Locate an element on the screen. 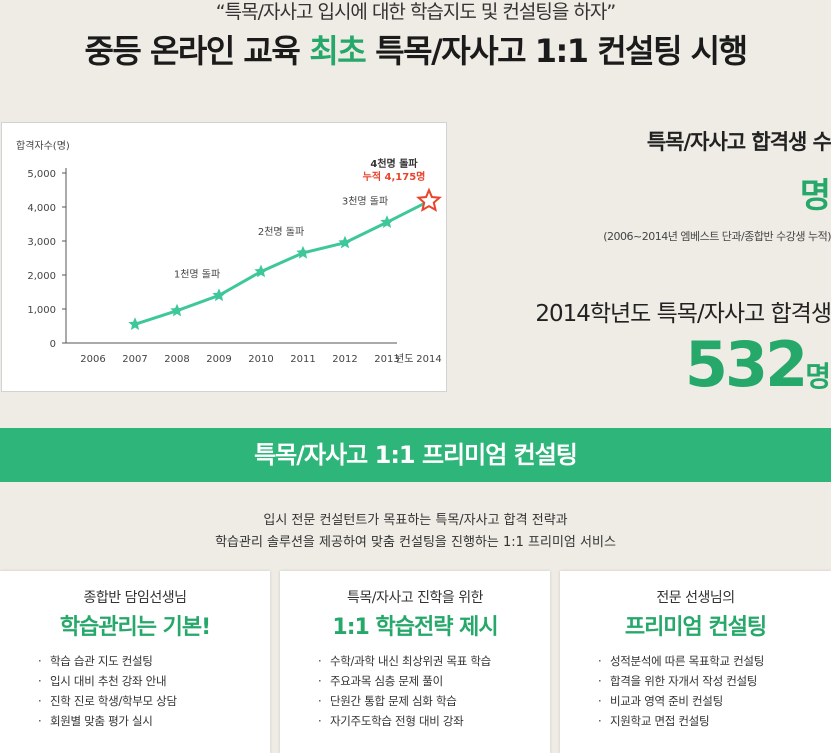  total-pass-unit: 명 is located at coordinates (815, 196).